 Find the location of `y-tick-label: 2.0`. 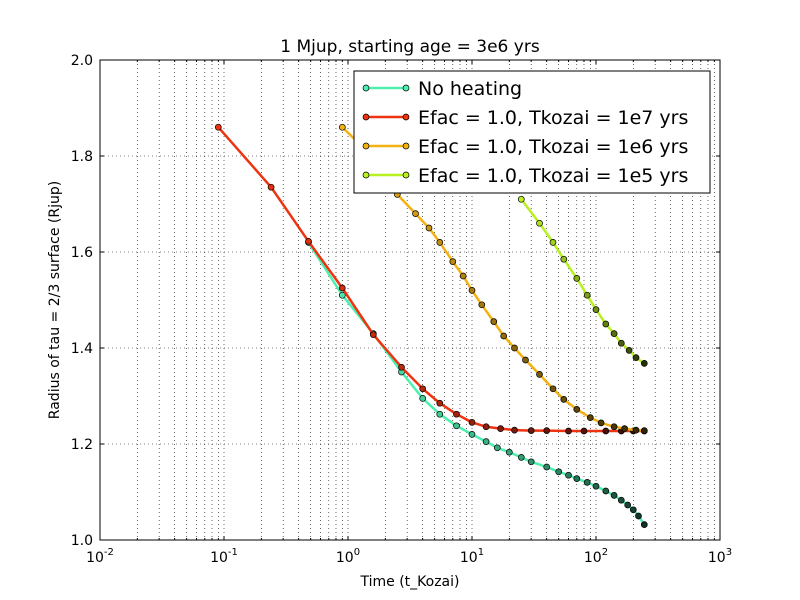

y-tick-label: 2.0 is located at coordinates (82, 61).